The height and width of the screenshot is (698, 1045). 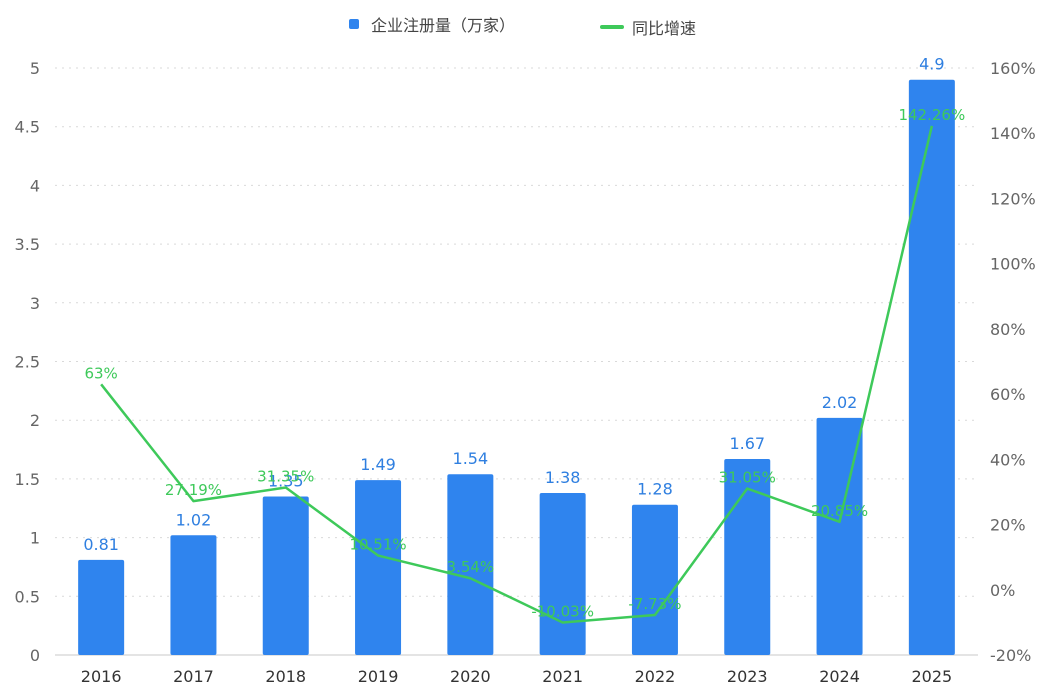 What do you see at coordinates (655, 676) in the screenshot?
I see `x-tick-label: 2022` at bounding box center [655, 676].